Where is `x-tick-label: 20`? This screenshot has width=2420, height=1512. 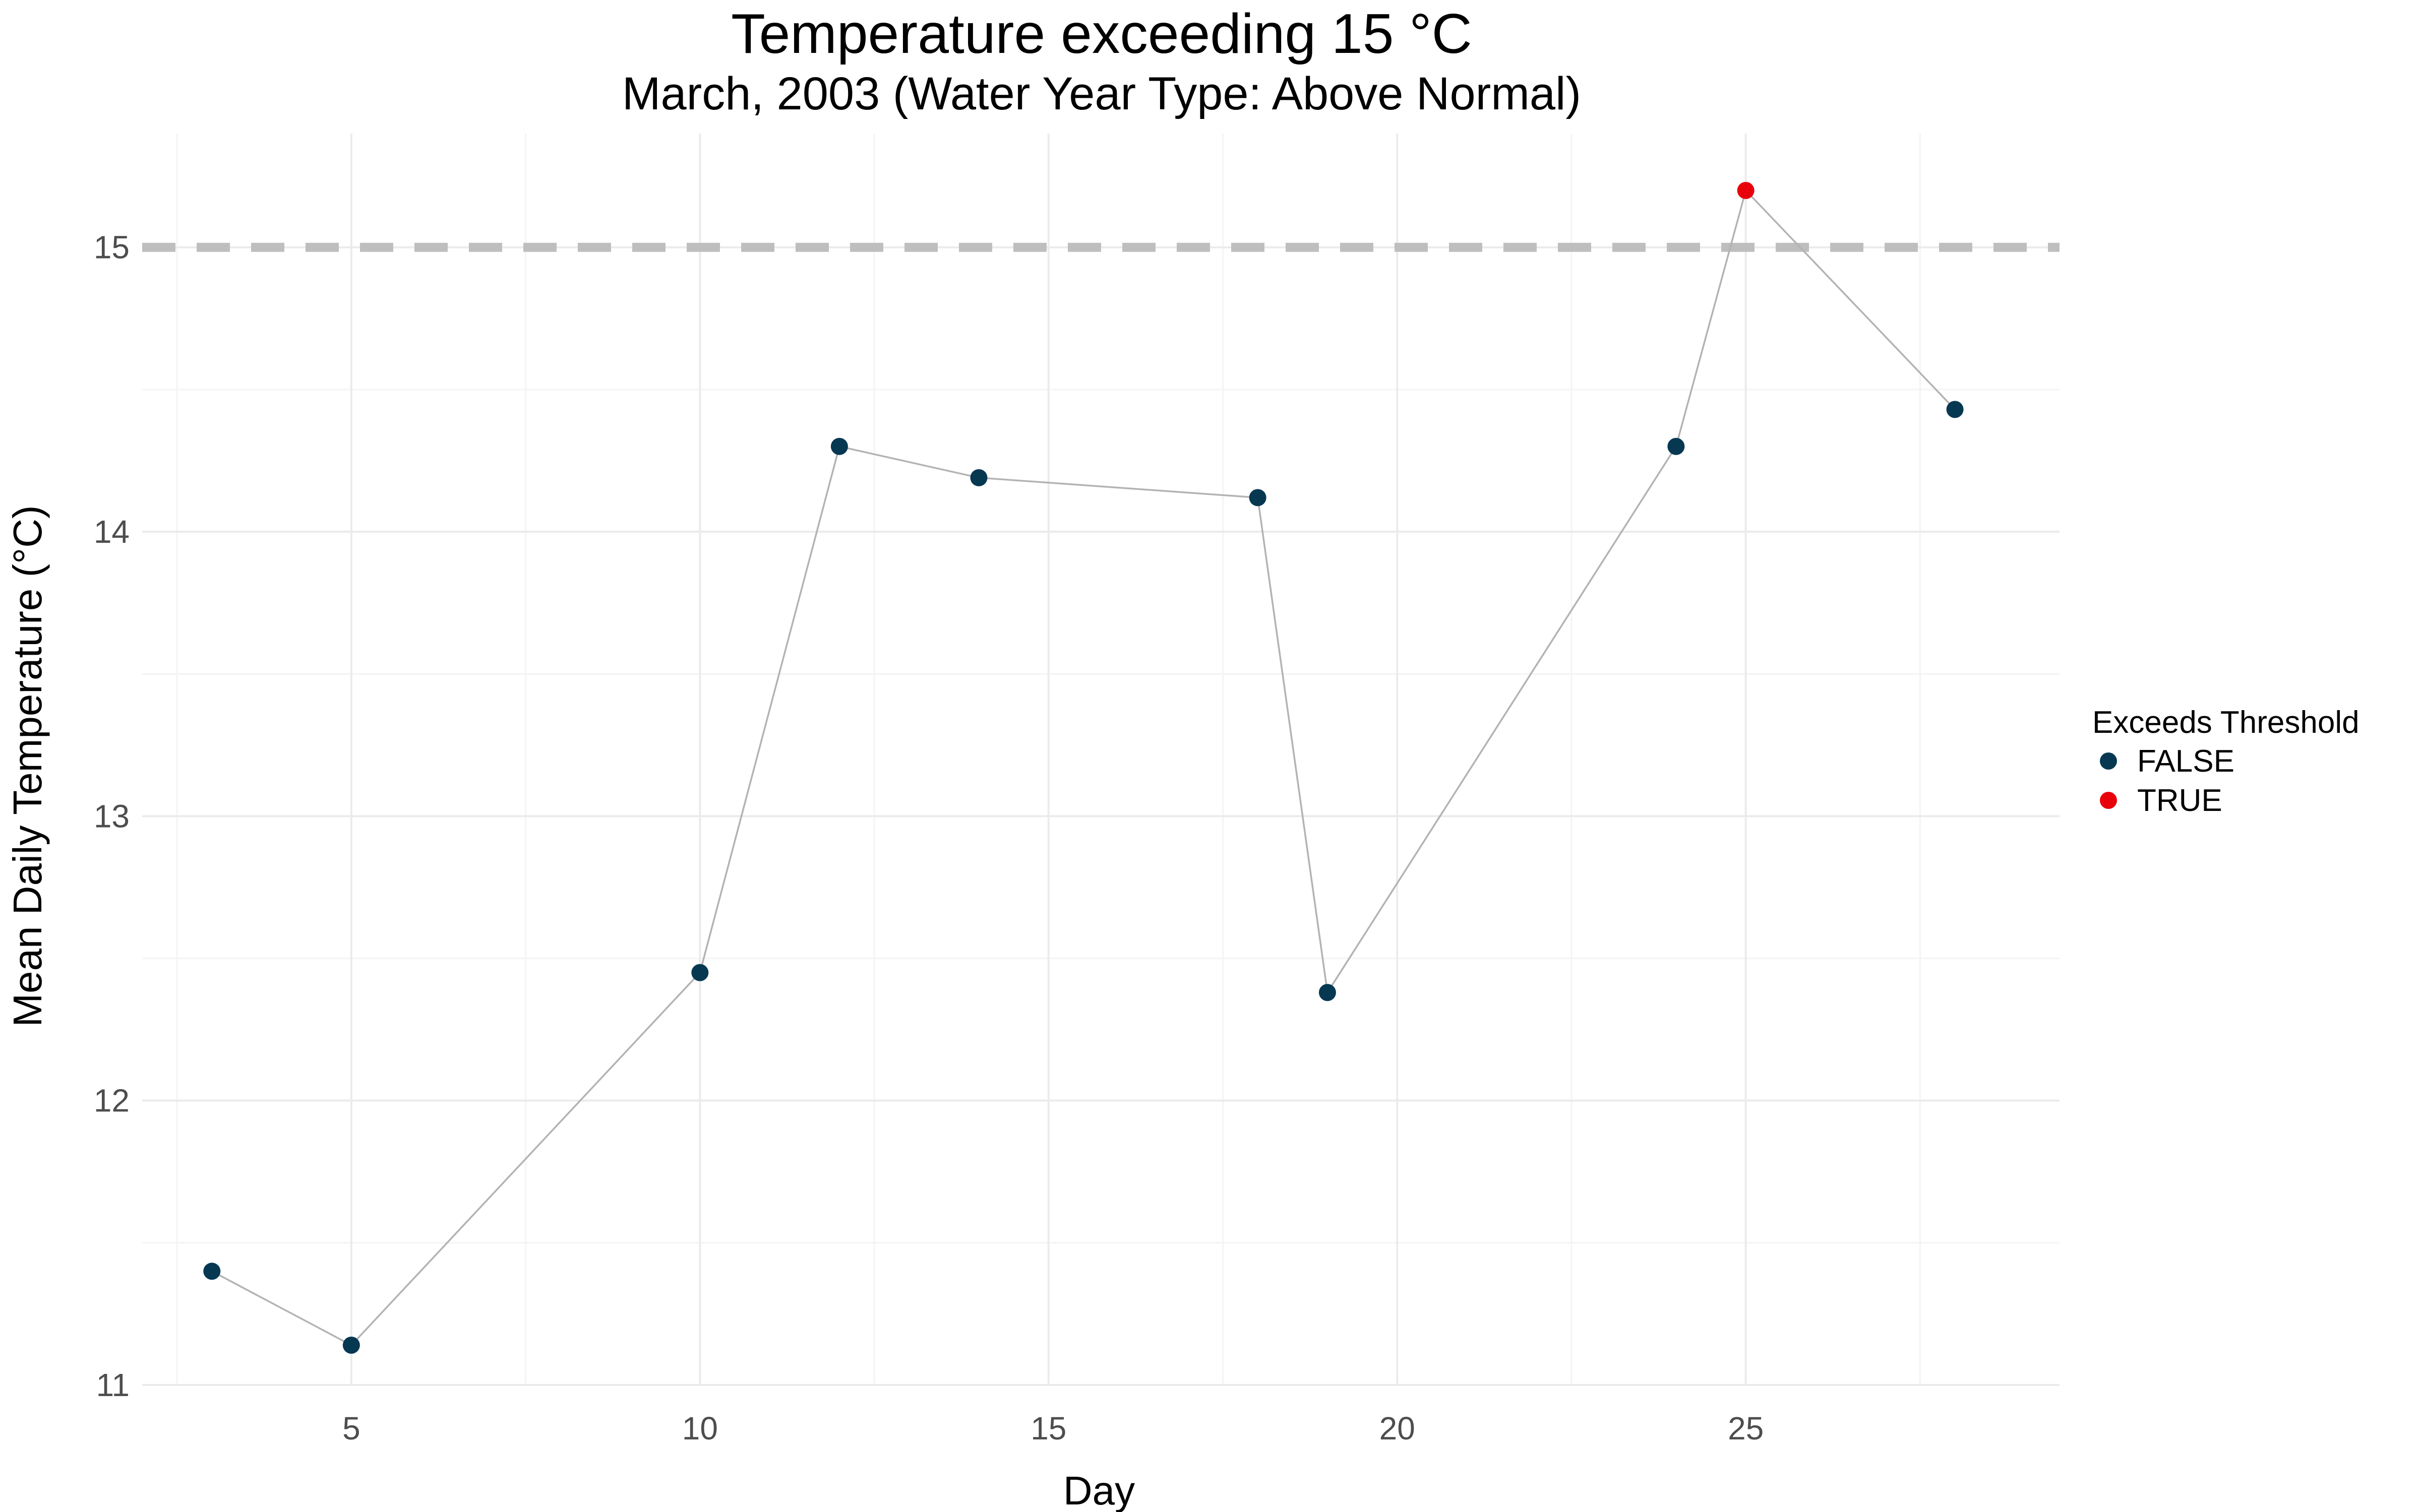
x-tick-label: 20 is located at coordinates (1397, 1428).